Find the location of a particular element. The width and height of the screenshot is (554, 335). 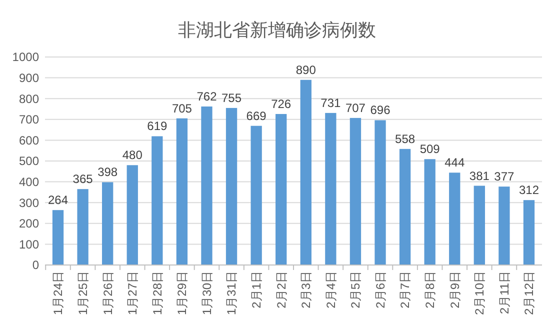

x-tick-label: 2月3日 is located at coordinates (306, 289).